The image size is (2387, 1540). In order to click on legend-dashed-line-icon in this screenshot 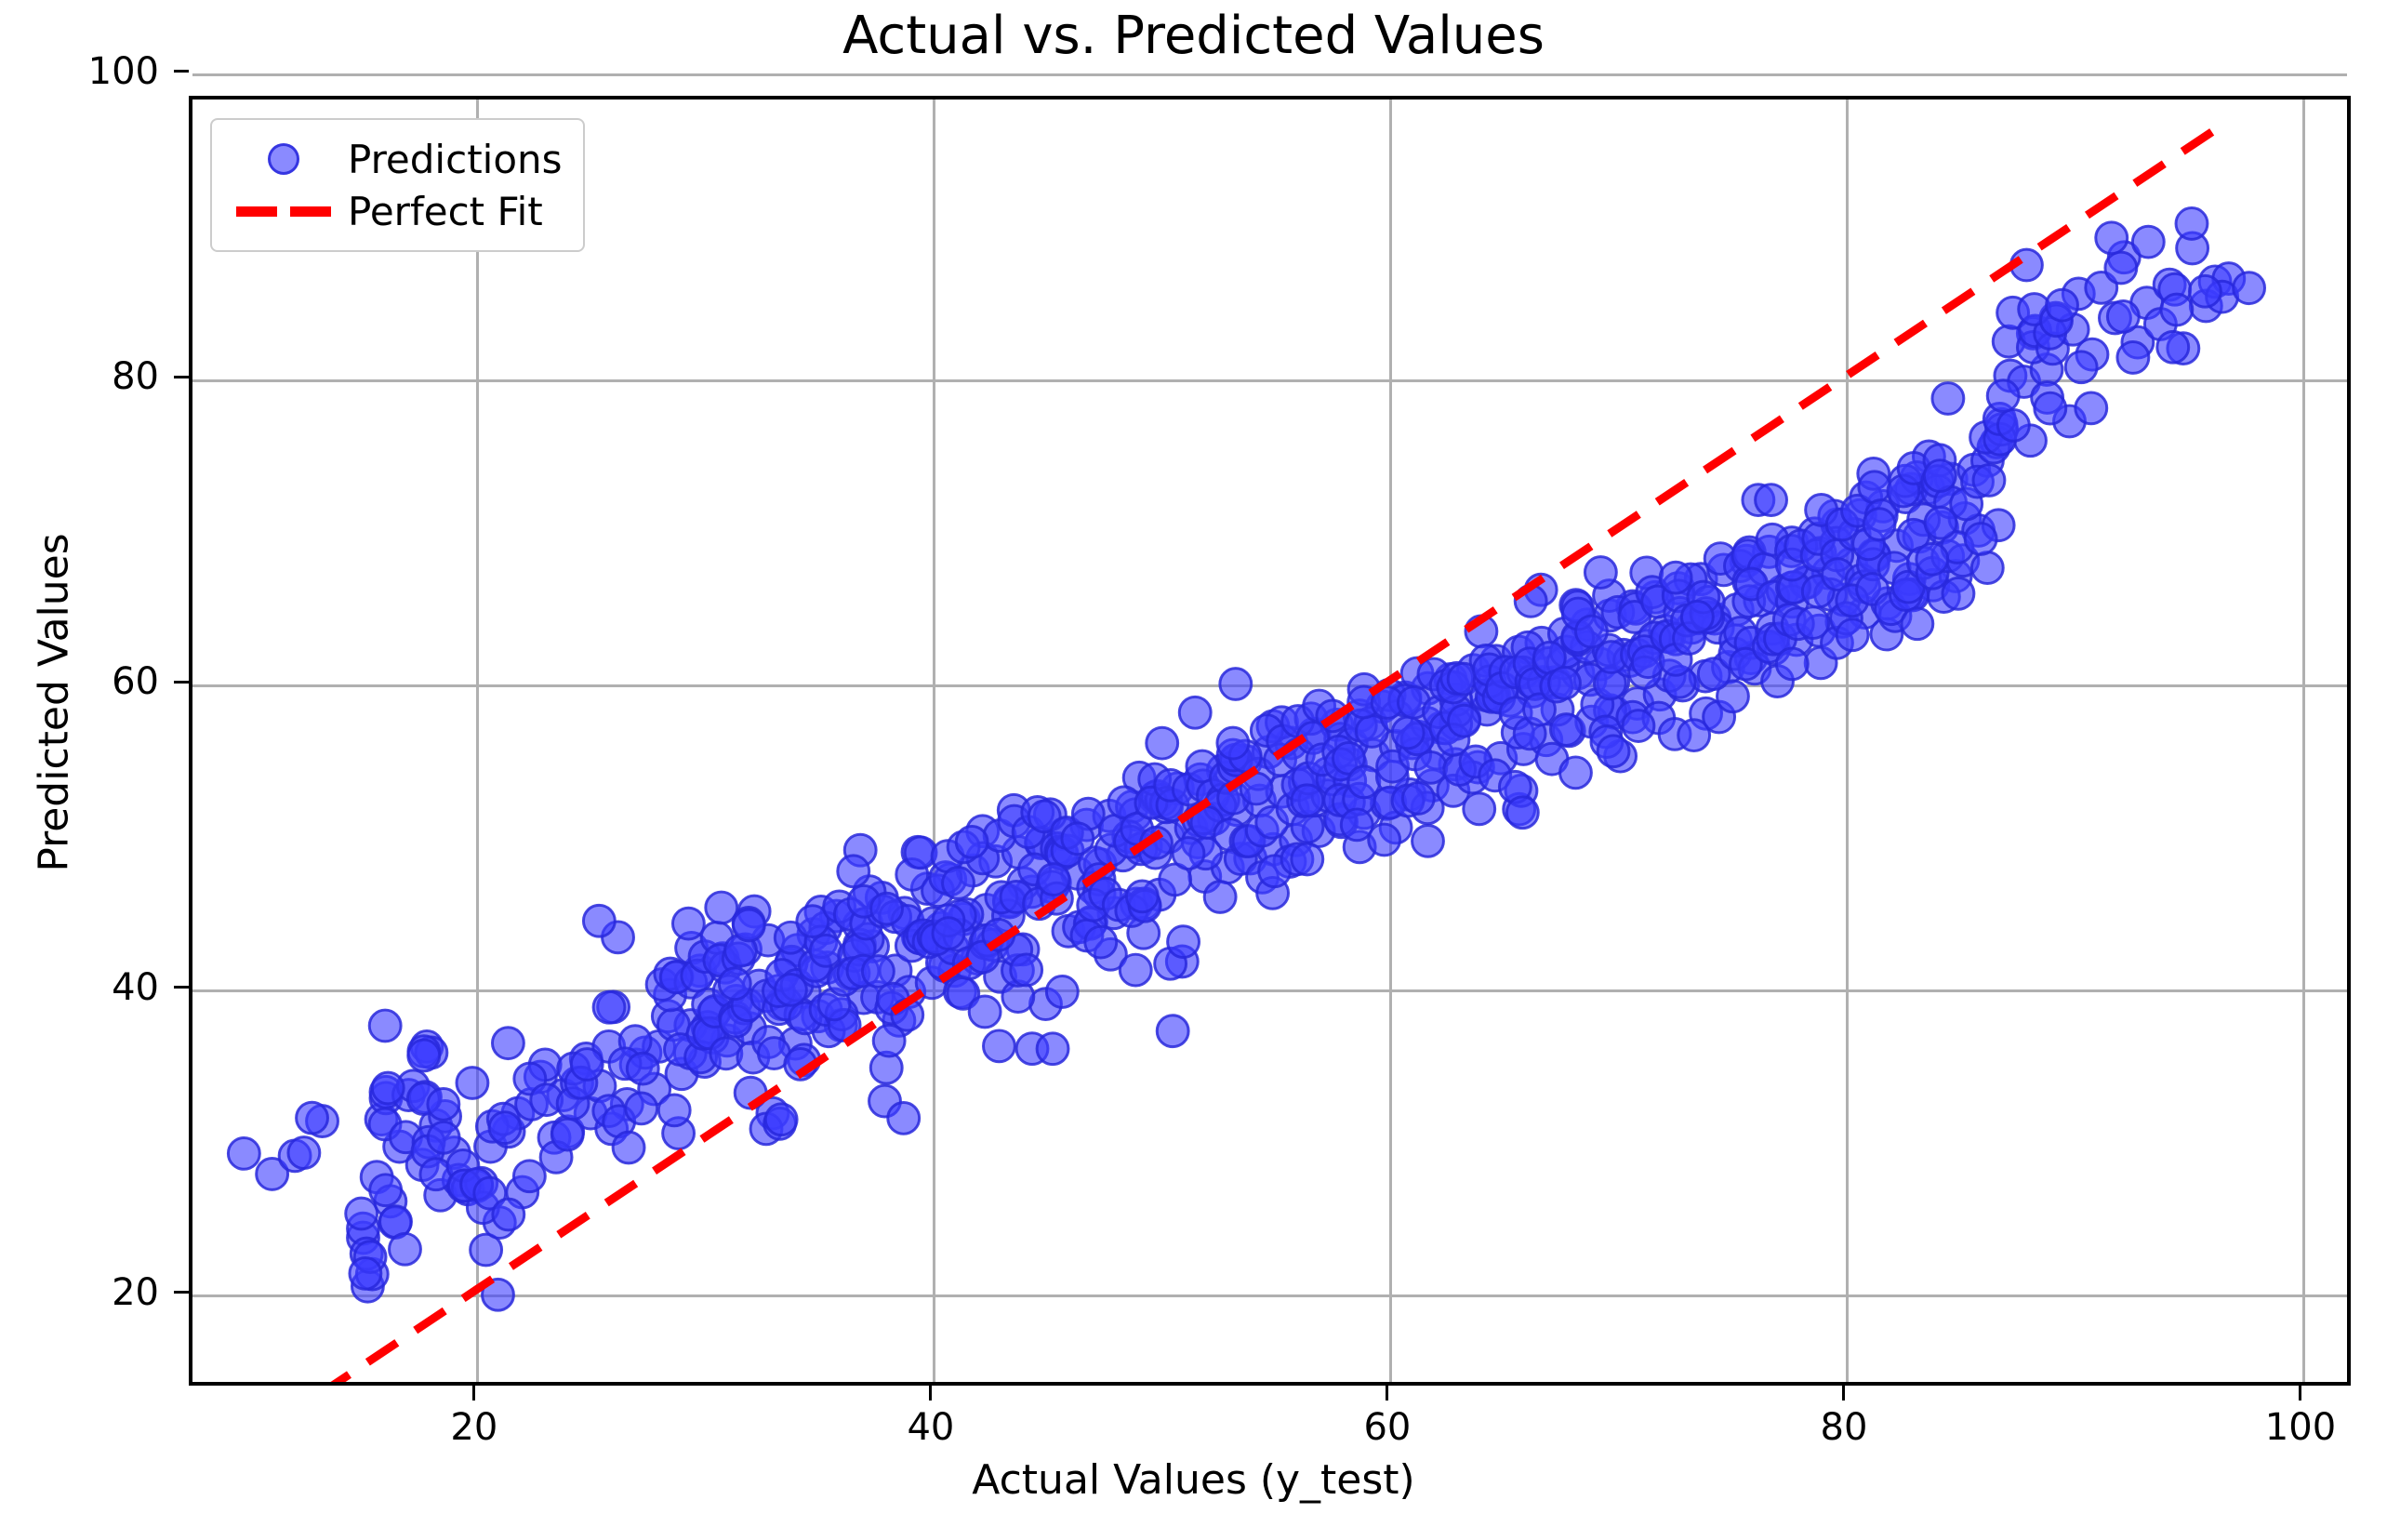, I will do `click(283, 211)`.